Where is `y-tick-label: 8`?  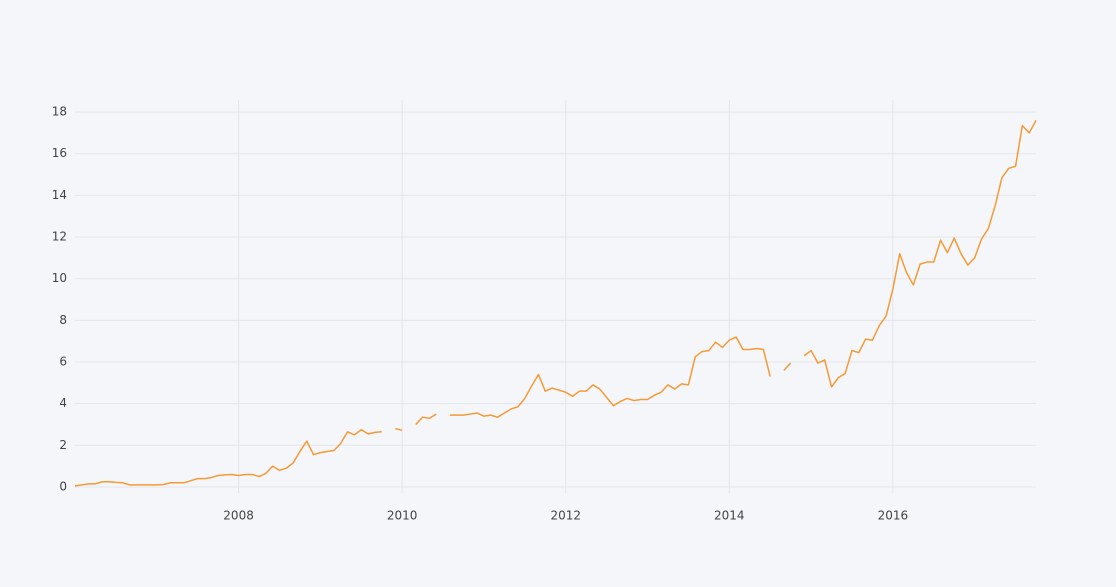
y-tick-label: 8 is located at coordinates (63, 320).